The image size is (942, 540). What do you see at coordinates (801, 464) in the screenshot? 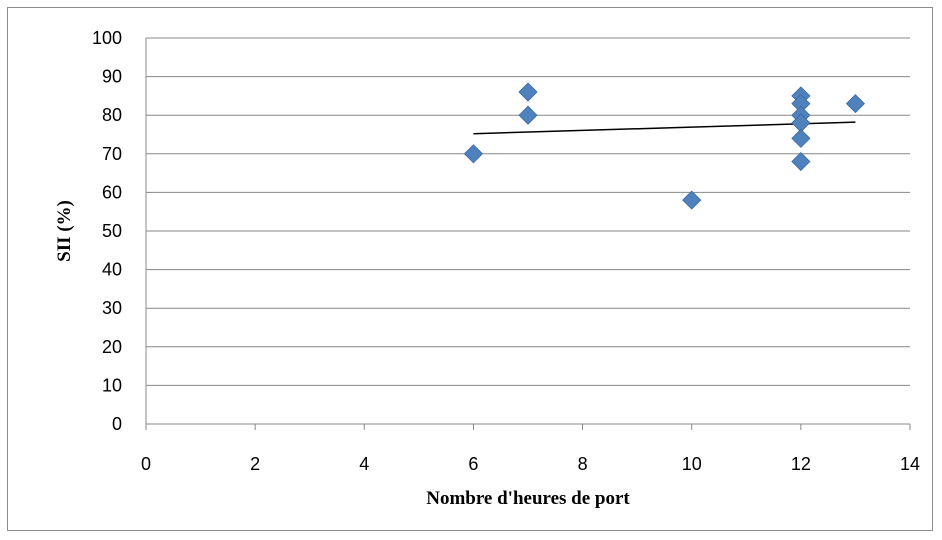
I see `x-tick-label-12: 12` at bounding box center [801, 464].